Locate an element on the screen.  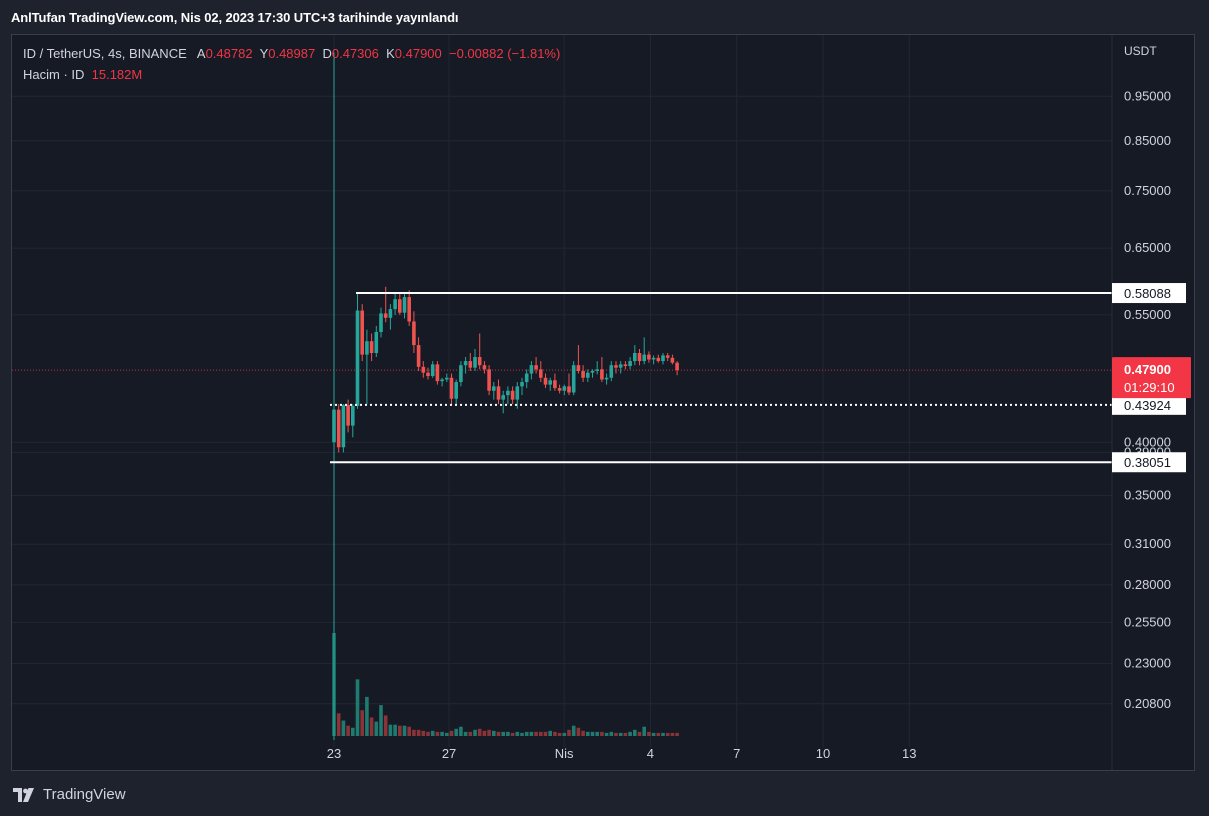
x-tick-label: Nis is located at coordinates (564, 753).